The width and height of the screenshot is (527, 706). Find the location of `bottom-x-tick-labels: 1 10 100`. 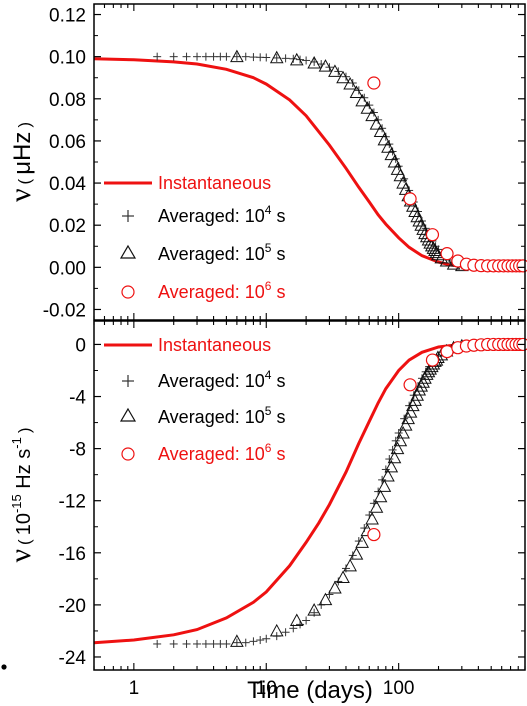

bottom-x-tick-labels: 1 10 100 is located at coordinates (272, 688).